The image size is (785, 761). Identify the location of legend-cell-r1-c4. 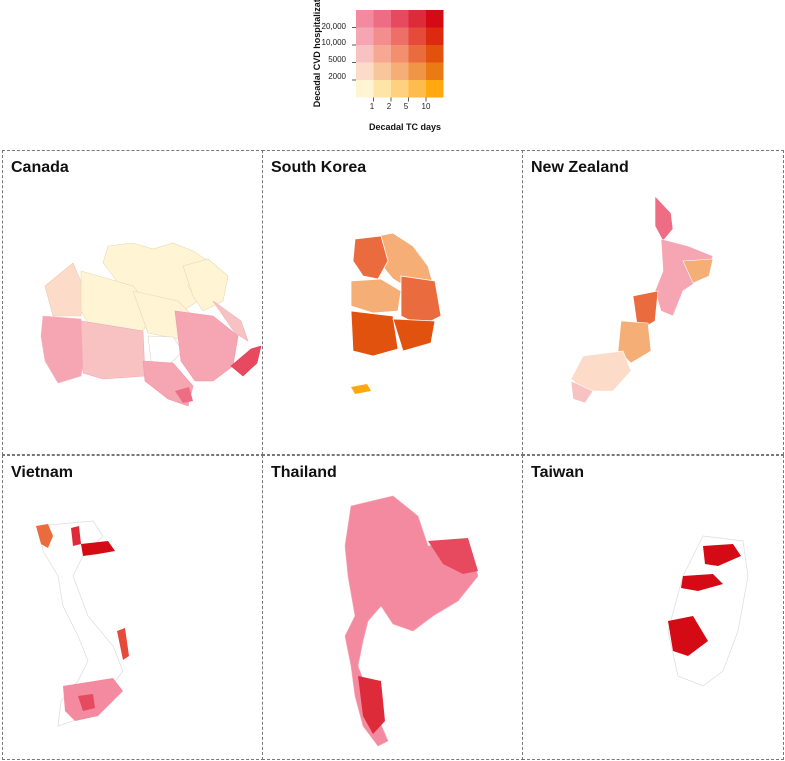
(435, 36).